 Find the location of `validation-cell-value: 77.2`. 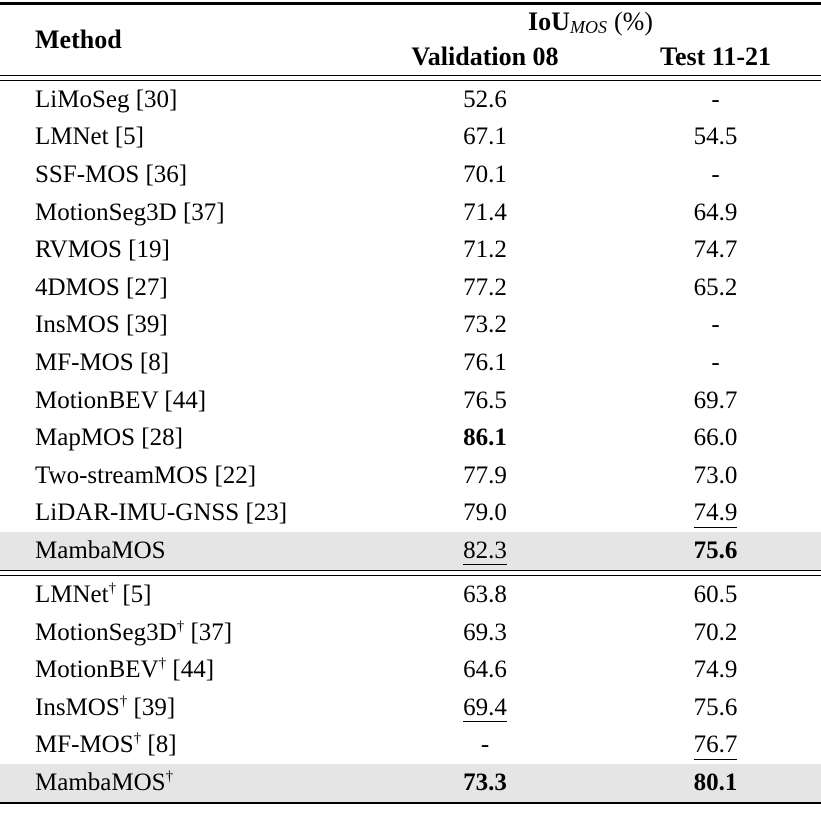

validation-cell-value: 77.2 is located at coordinates (485, 287).